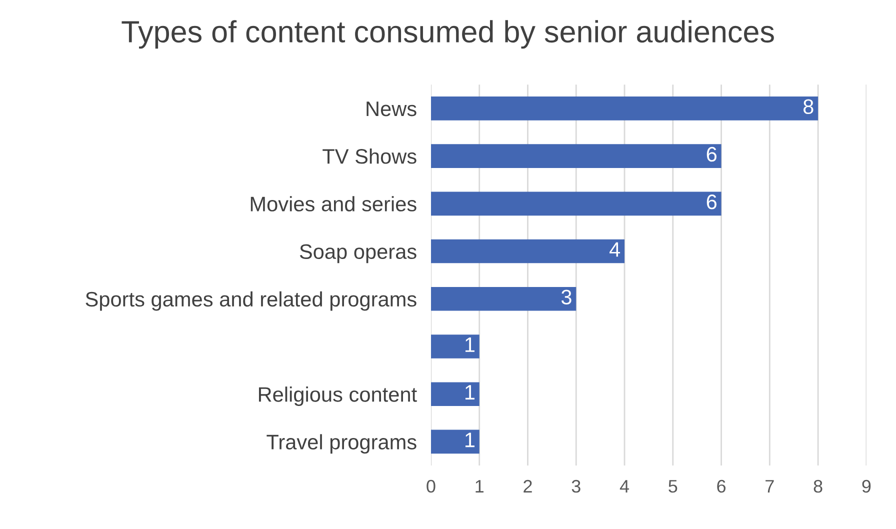 The image size is (896, 529). I want to click on data-label: 8, so click(808, 106).